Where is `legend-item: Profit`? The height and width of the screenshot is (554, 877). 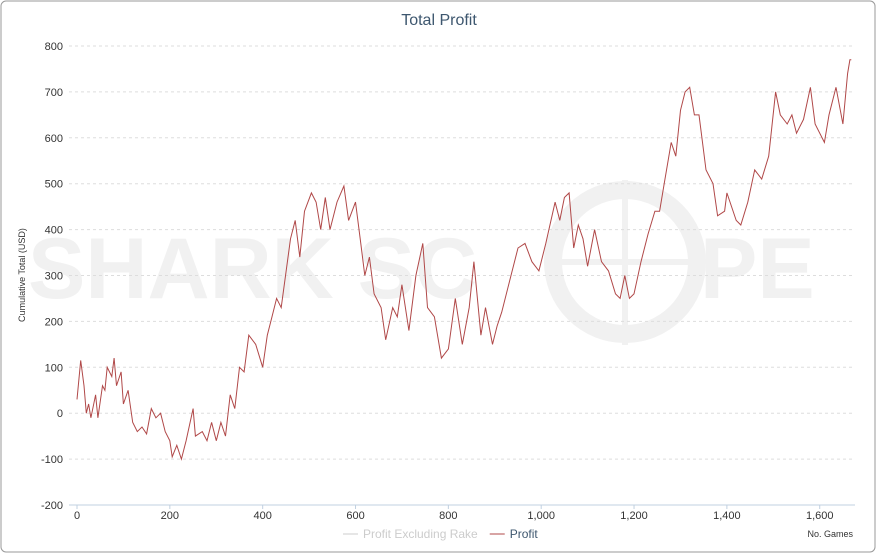 legend-item: Profit is located at coordinates (514, 534).